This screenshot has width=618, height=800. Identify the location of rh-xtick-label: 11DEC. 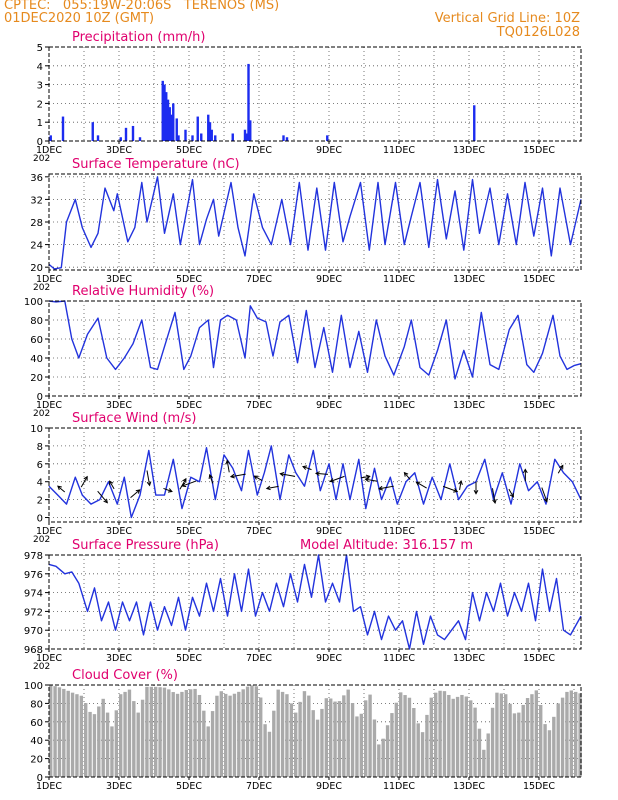
(399, 405).